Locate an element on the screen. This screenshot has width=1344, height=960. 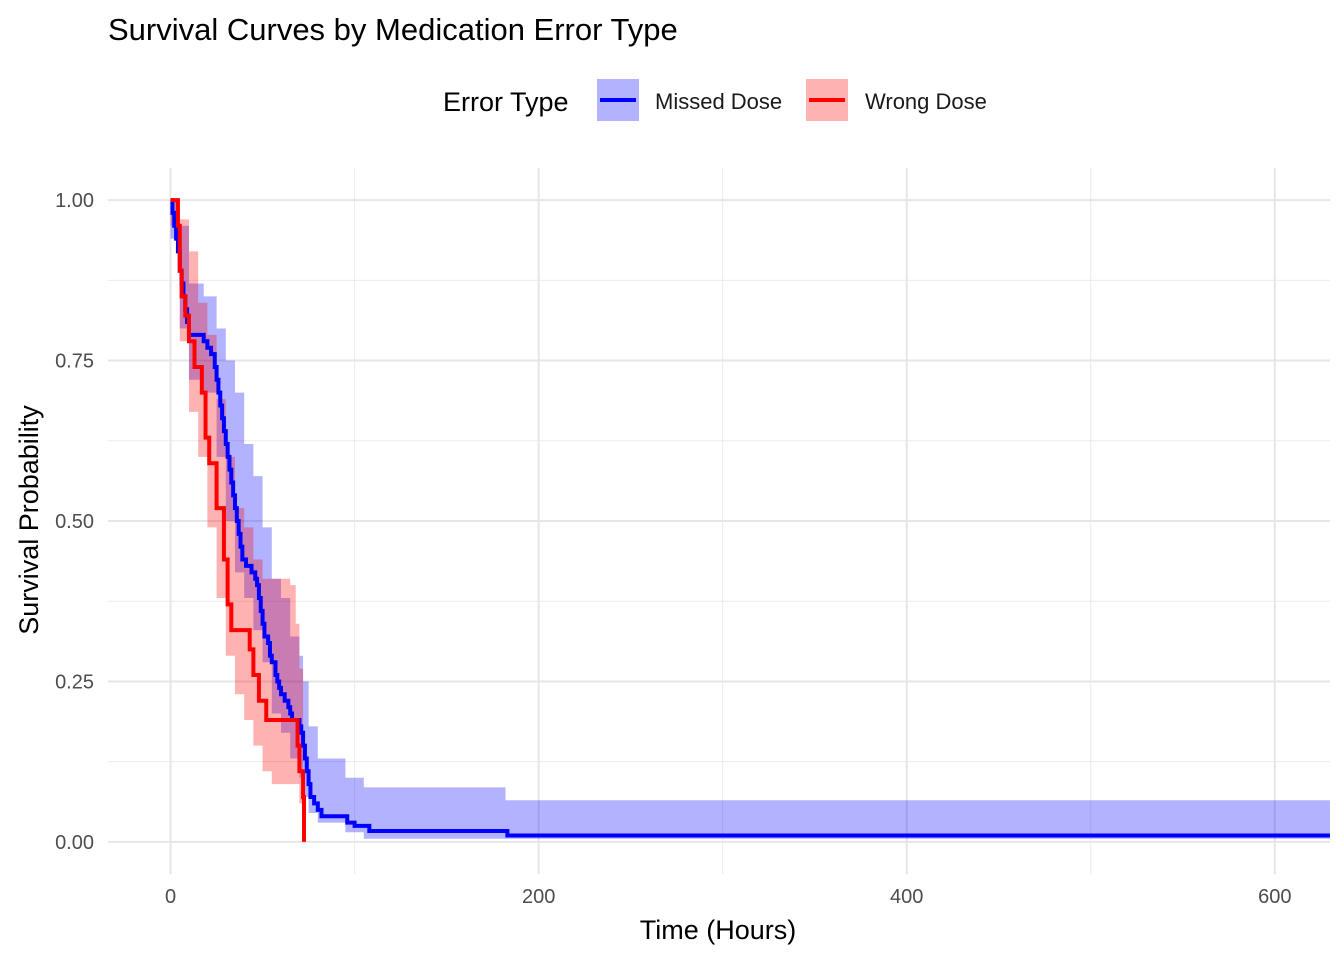
y-tick-label: 0.50 is located at coordinates (74, 522).